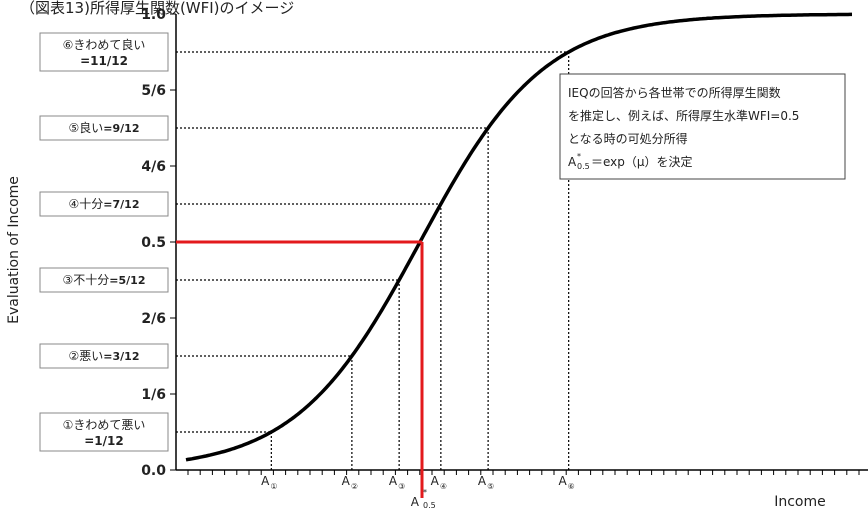  What do you see at coordinates (628, 138) in the screenshot?
I see `annotation-line-3: となる時の可処分所得` at bounding box center [628, 138].